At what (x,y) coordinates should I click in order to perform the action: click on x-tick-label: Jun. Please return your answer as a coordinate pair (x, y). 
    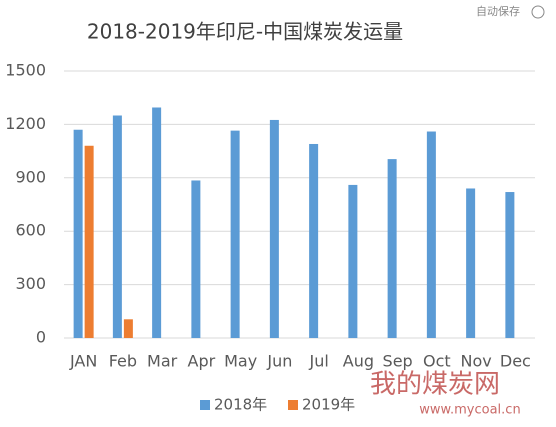
    Looking at the image, I should click on (279, 361).